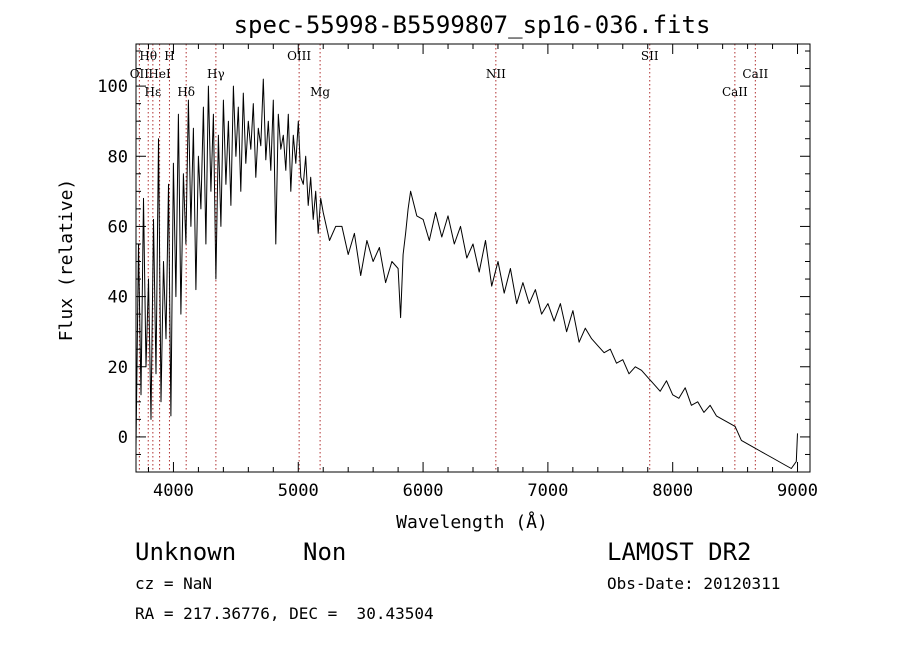 This screenshot has width=900, height=649. Describe the element at coordinates (112, 87) in the screenshot. I see `y-tick-label: 100` at that location.